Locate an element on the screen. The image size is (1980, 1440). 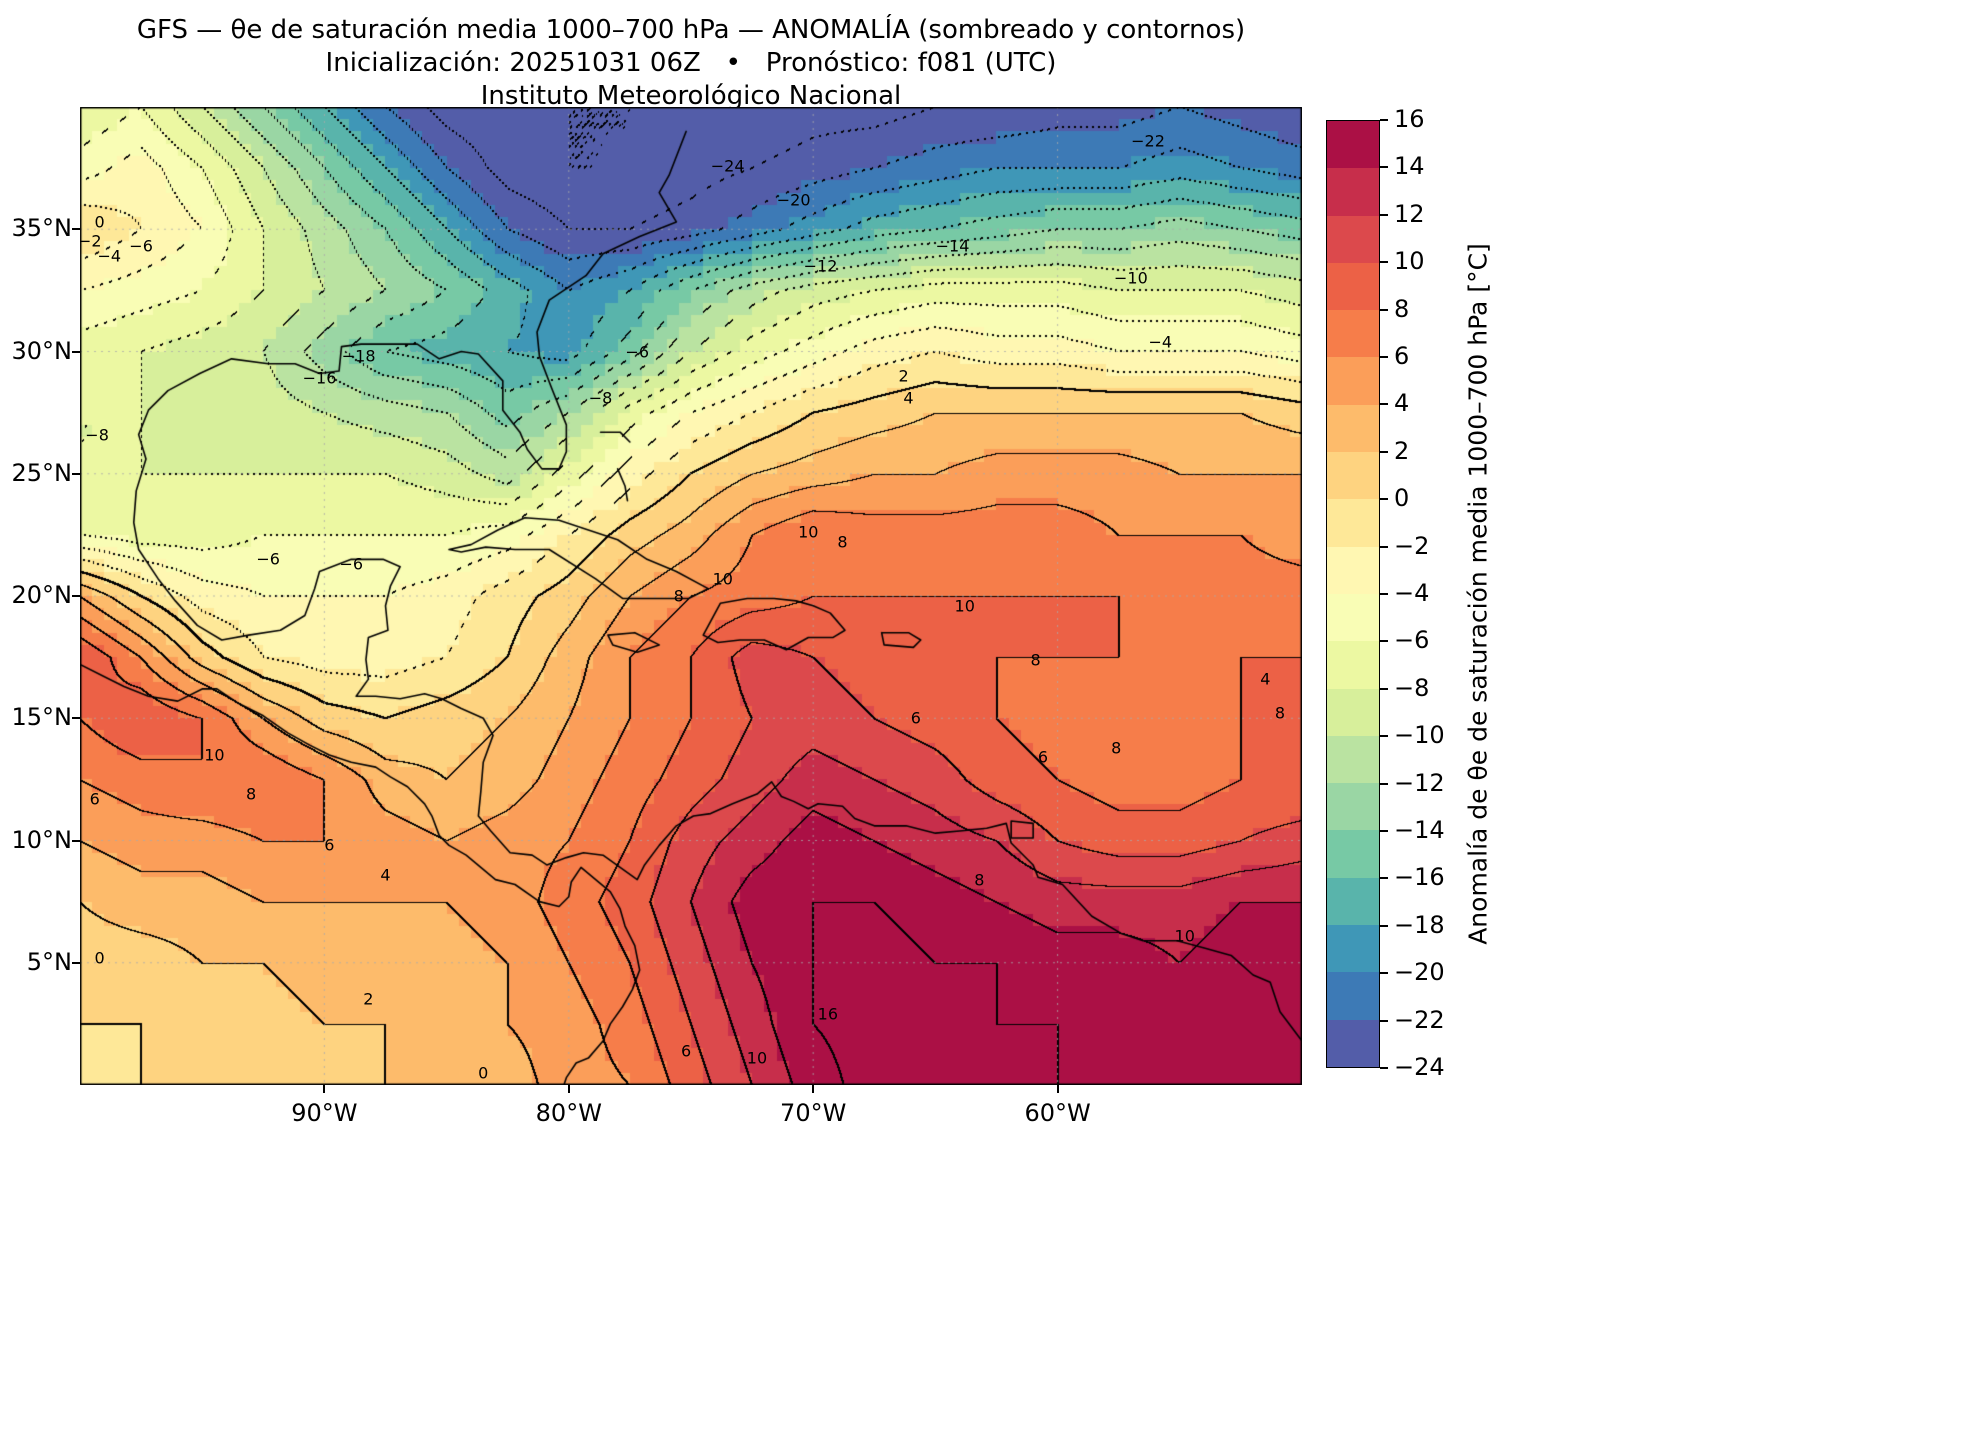
y-tick-label: 30°N is located at coordinates (42, 350).